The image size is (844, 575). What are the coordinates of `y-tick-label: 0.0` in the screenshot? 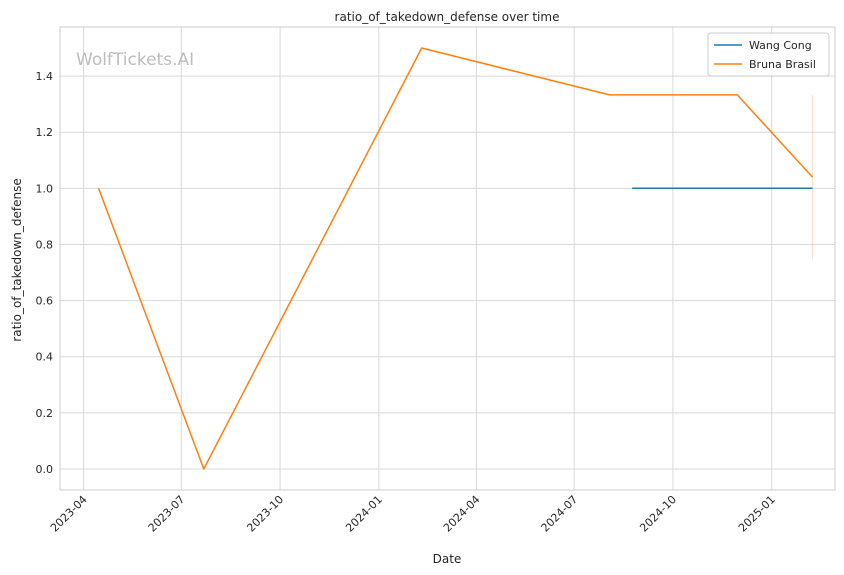 It's located at (45, 469).